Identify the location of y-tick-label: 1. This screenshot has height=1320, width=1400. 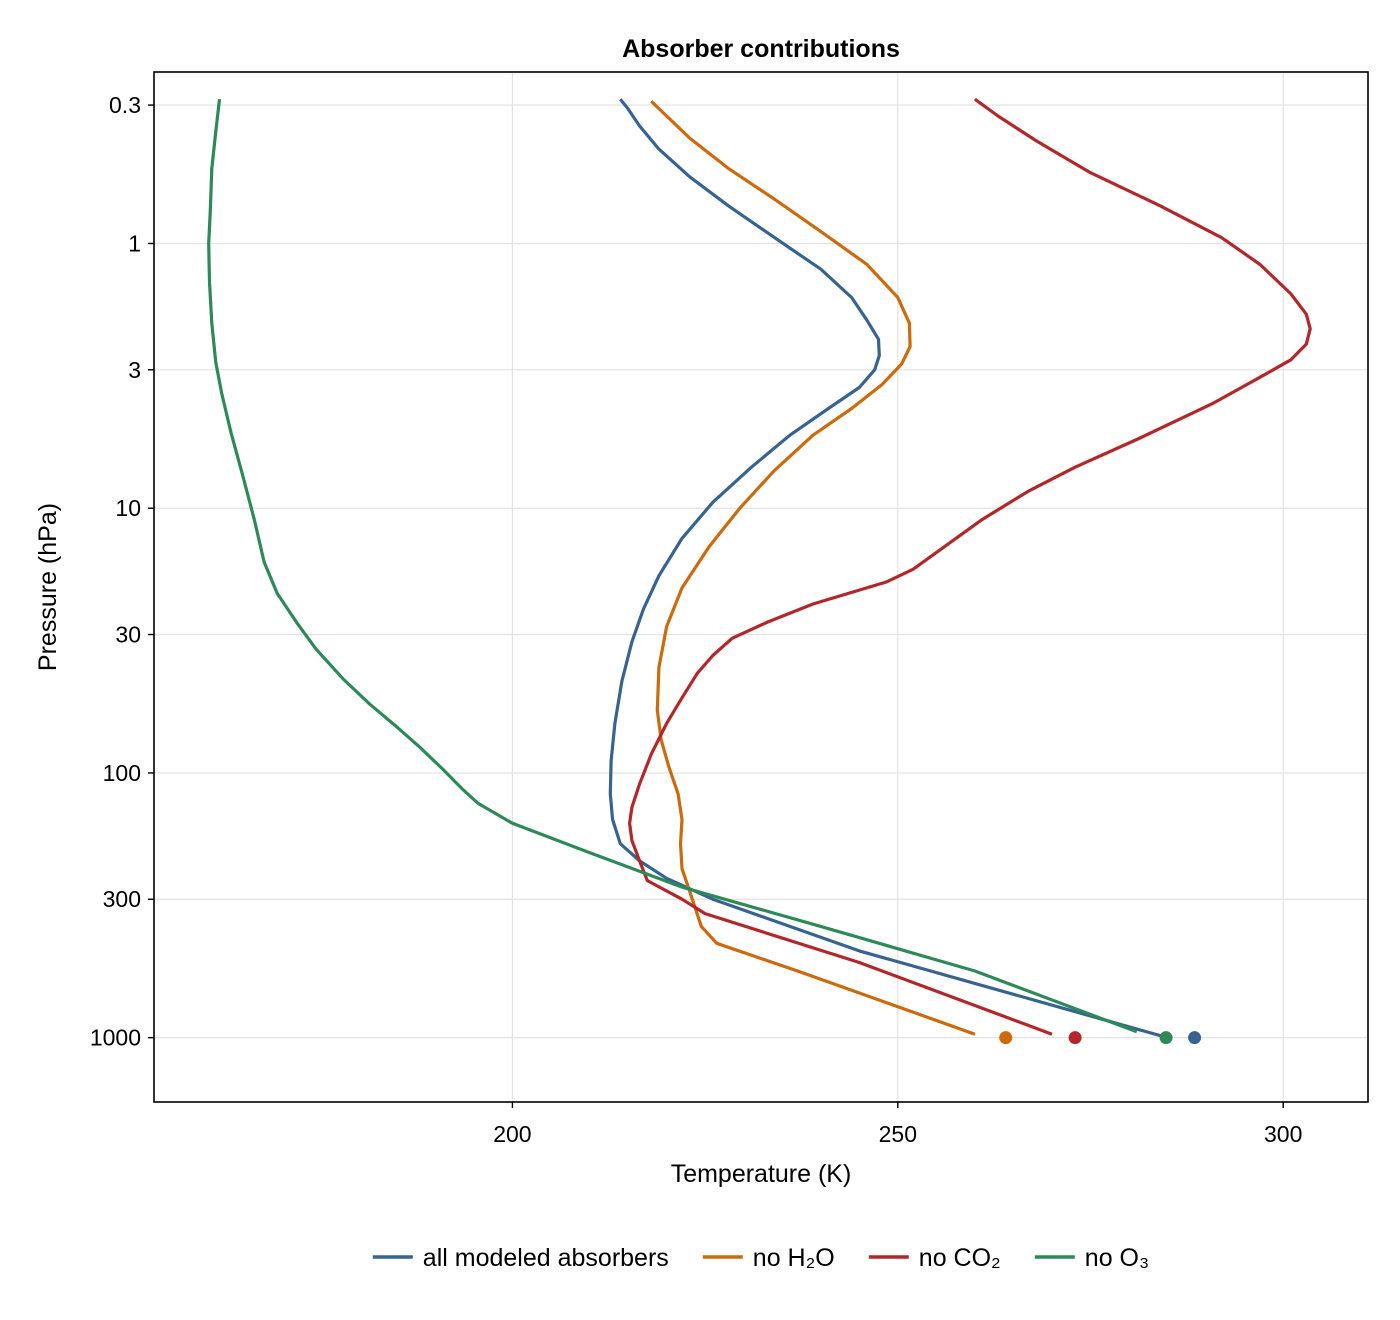
(134, 243).